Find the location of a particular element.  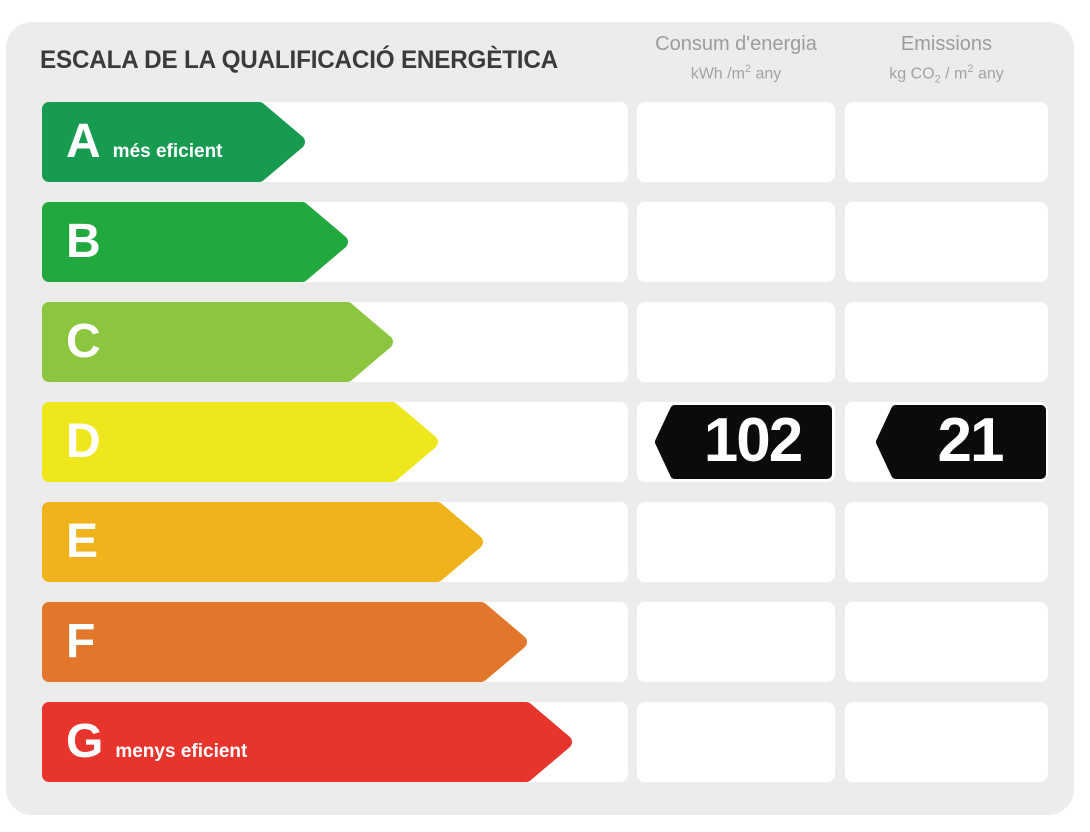

grade-letter: D is located at coordinates (83, 441).